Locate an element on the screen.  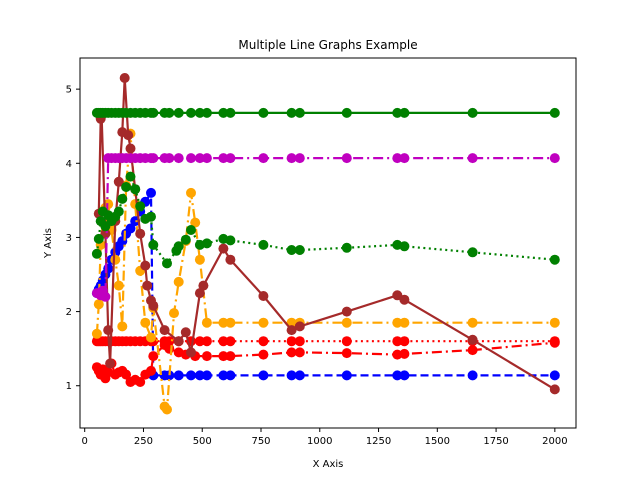
y-tick-label: 2 is located at coordinates (69, 312).